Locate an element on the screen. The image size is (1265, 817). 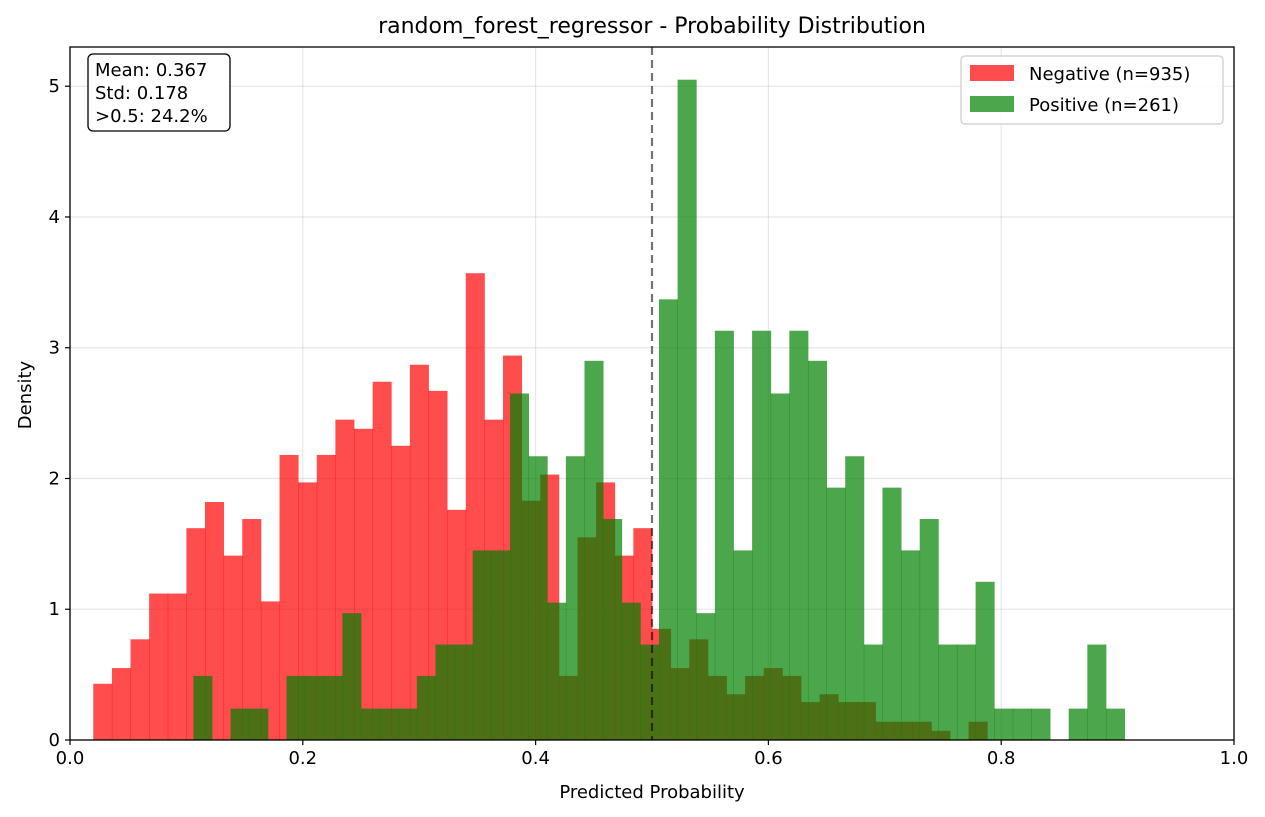
x-tick-label: 0.0 is located at coordinates (70, 758).